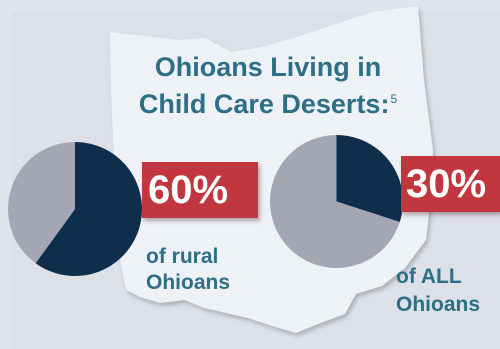 The height and width of the screenshot is (349, 500). What do you see at coordinates (188, 190) in the screenshot?
I see `percent-label-rural: 60%` at bounding box center [188, 190].